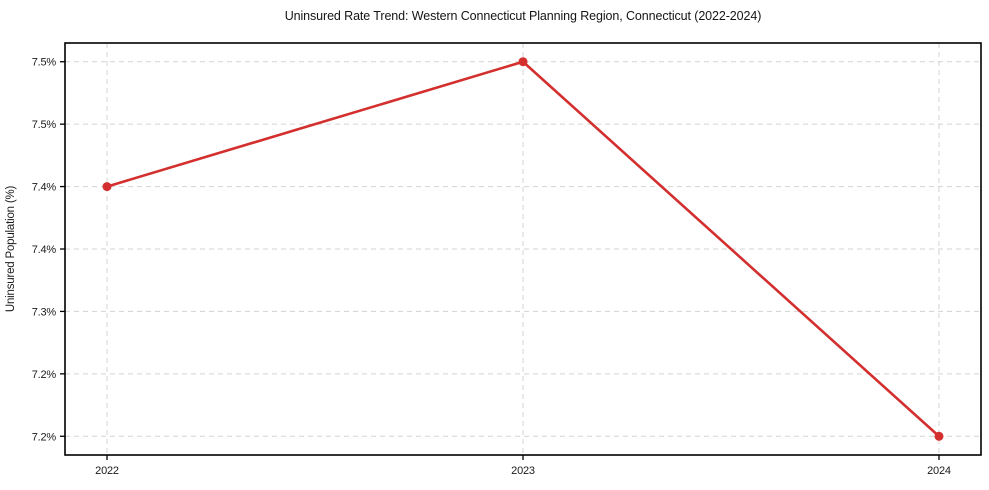 The width and height of the screenshot is (989, 490). Describe the element at coordinates (11, 249) in the screenshot. I see `y-axis-label: Uninsured Population (%)` at that location.